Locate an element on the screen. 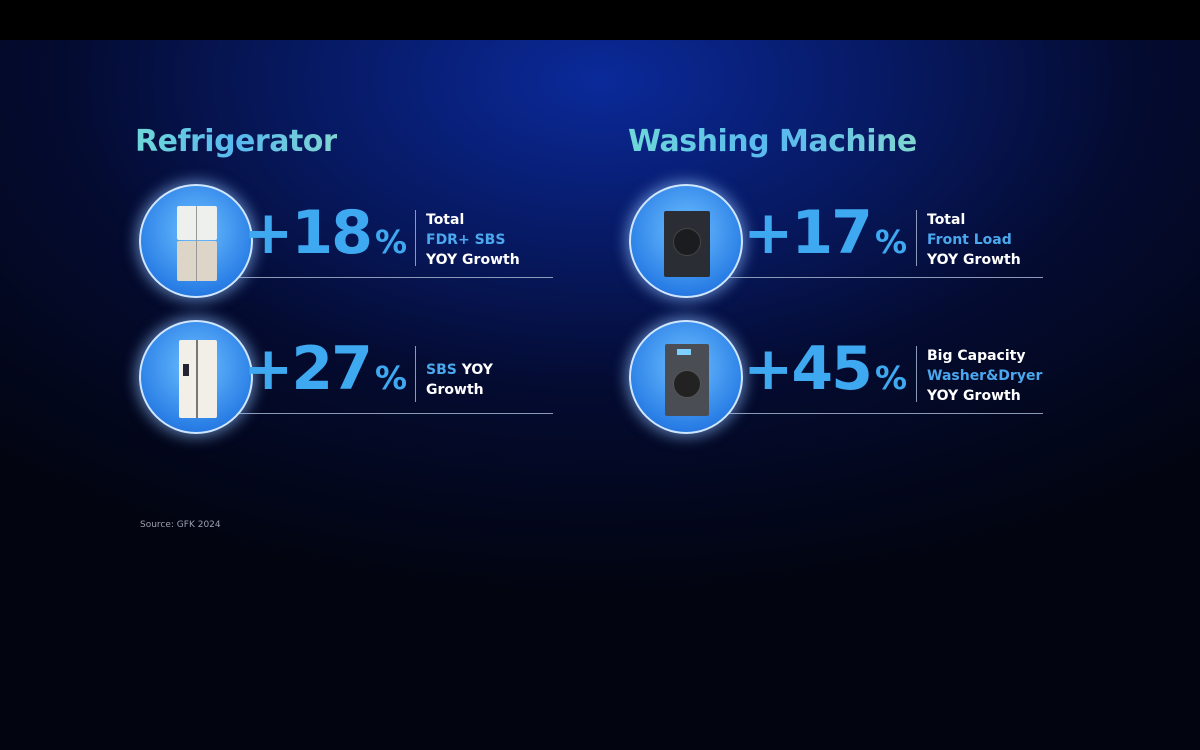  fridge-lower is located at coordinates (197, 261).